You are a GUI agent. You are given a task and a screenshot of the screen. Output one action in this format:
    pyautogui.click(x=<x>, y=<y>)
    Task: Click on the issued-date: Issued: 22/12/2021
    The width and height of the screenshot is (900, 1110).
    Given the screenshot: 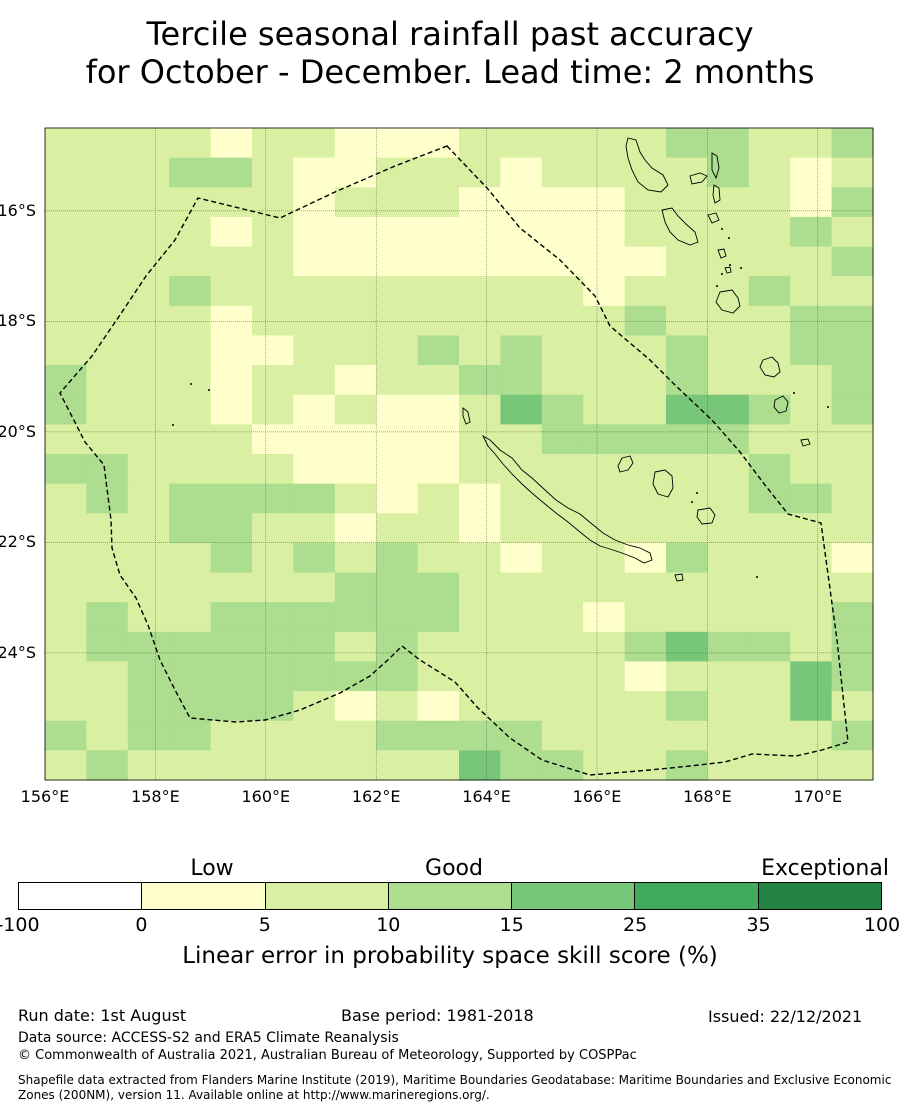 What is the action you would take?
    pyautogui.click(x=785, y=1016)
    